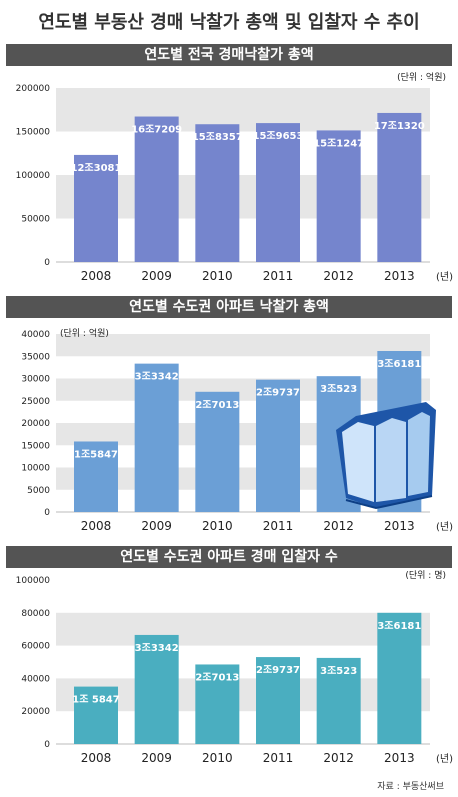  Describe the element at coordinates (35, 357) in the screenshot. I see `y-tick-label: 35000` at that location.